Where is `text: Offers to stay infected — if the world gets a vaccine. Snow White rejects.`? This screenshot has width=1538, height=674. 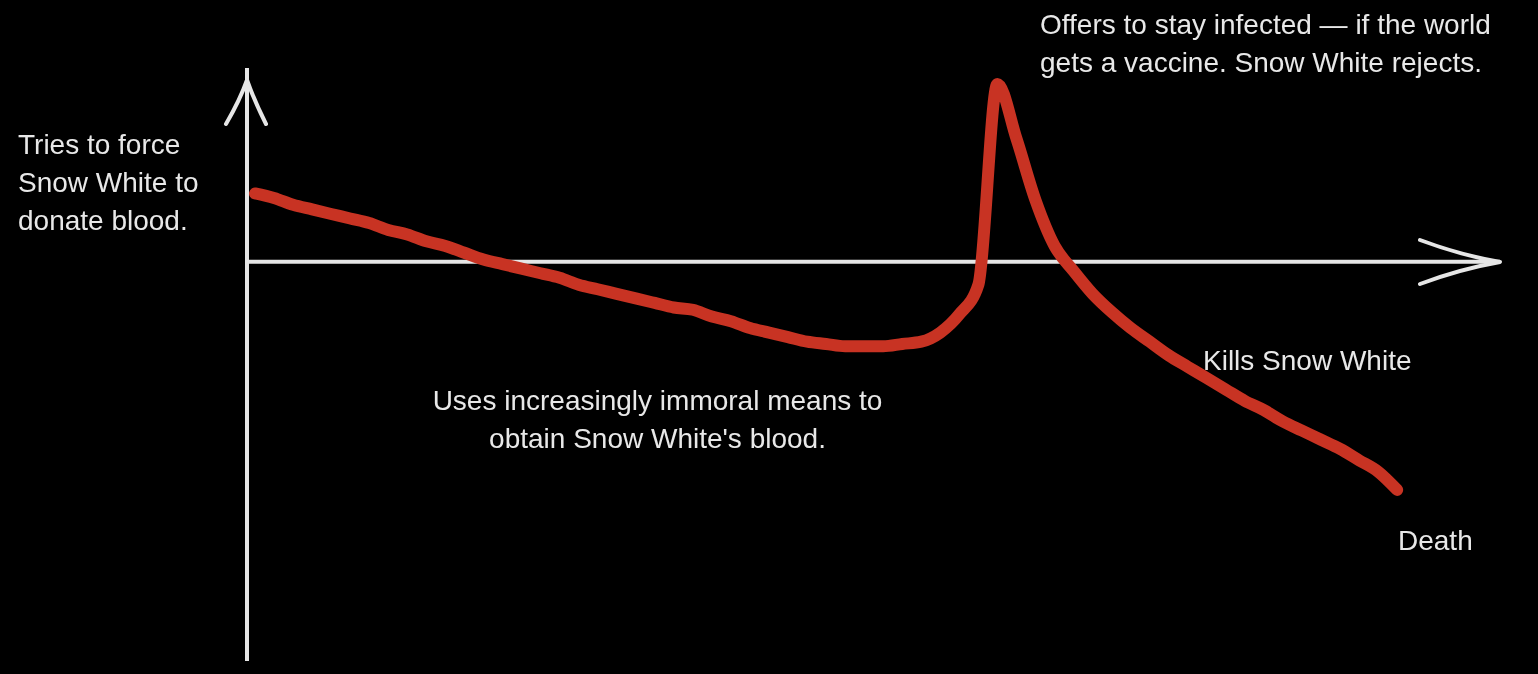 text: Offers to stay infected — if the world gets a vaccine. Snow White rejects. is located at coordinates (1266, 44).